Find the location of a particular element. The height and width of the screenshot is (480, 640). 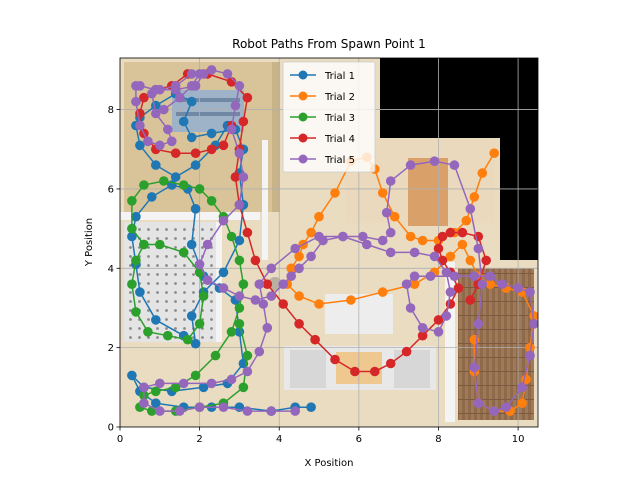

y-tick-label: 8 is located at coordinates (111, 110).